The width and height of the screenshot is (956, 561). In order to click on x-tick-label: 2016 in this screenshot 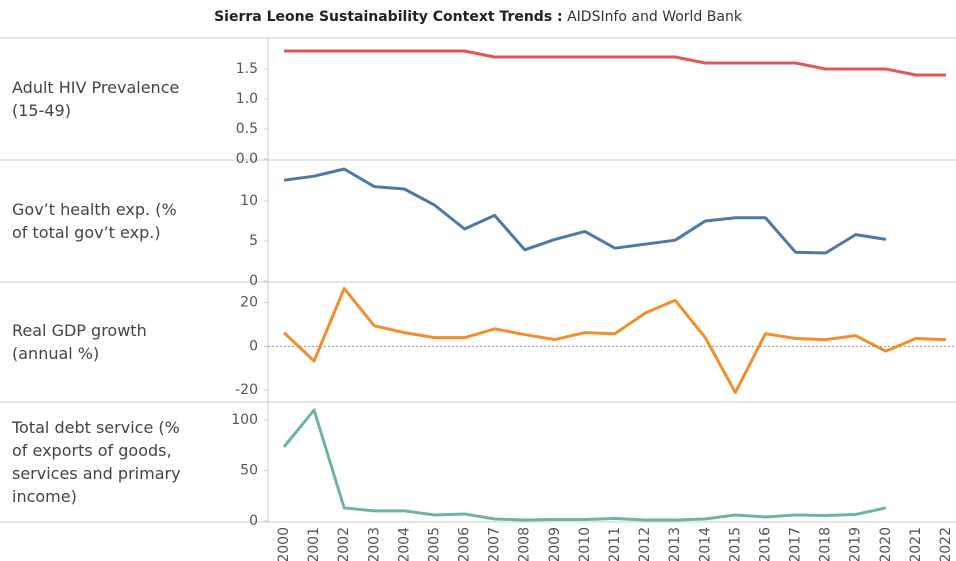, I will do `click(765, 544)`.